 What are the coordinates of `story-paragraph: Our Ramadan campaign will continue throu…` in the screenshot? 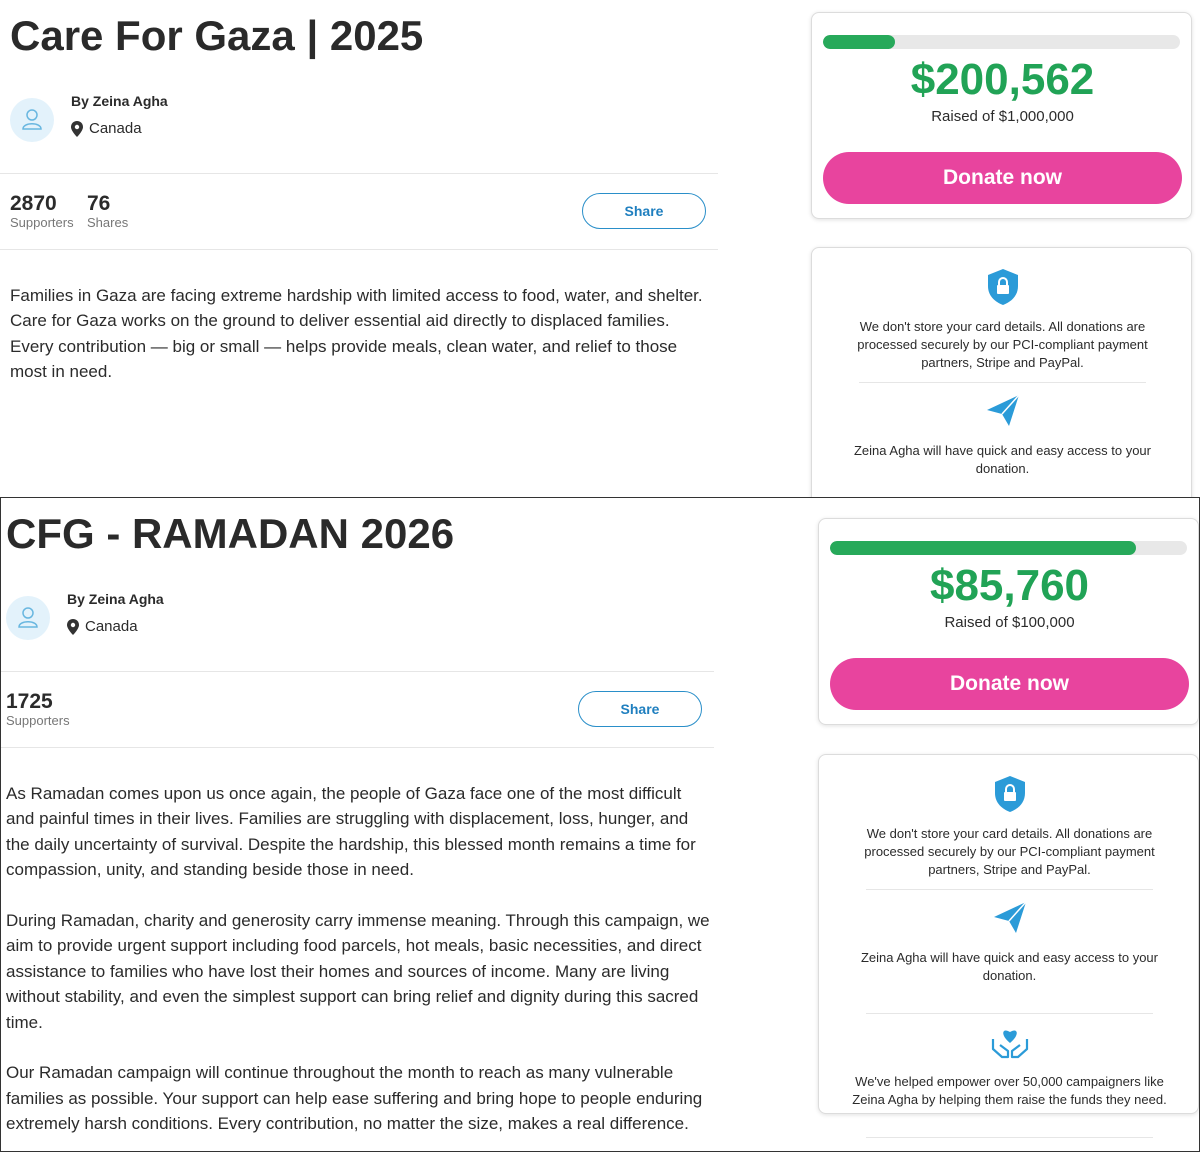 It's located at (354, 1098).